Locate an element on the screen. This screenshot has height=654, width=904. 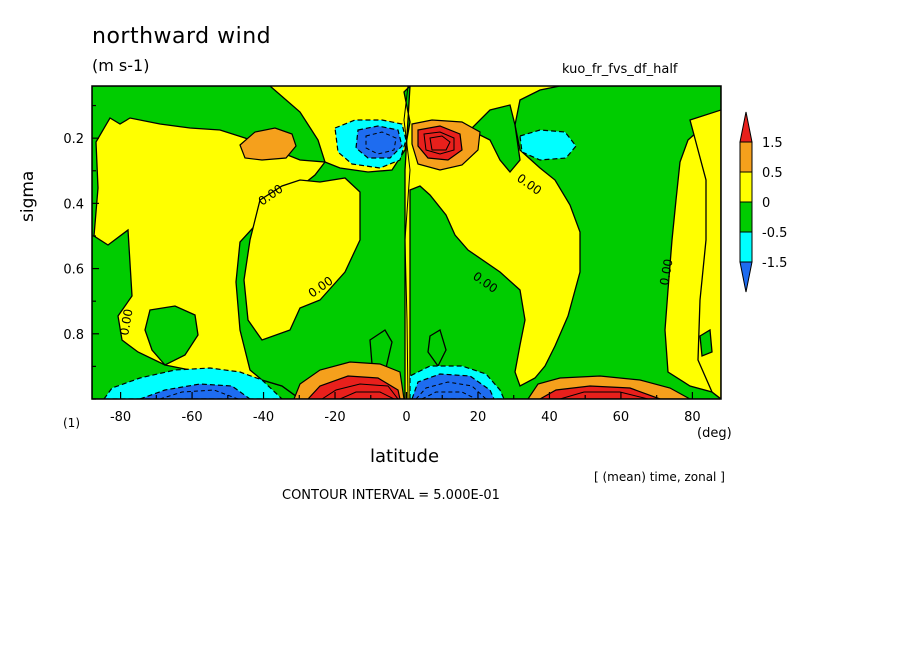
inner-contour-nh-blue-lower is located at coordinates (451, 390).